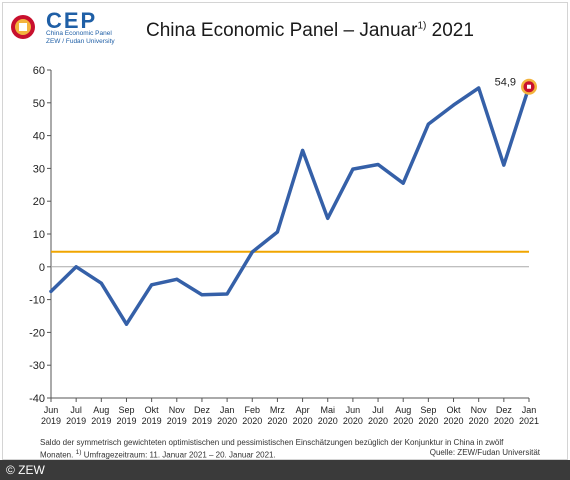 This screenshot has width=570, height=480. What do you see at coordinates (285, 470) in the screenshot?
I see `copyright-bar: © ZEW` at bounding box center [285, 470].